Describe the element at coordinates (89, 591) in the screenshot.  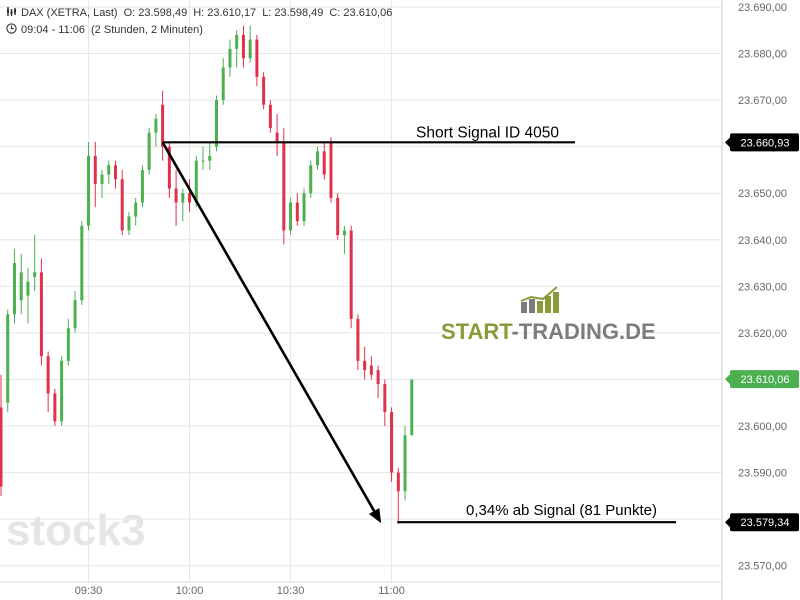
I see `x-tick-label: 09:30` at that location.